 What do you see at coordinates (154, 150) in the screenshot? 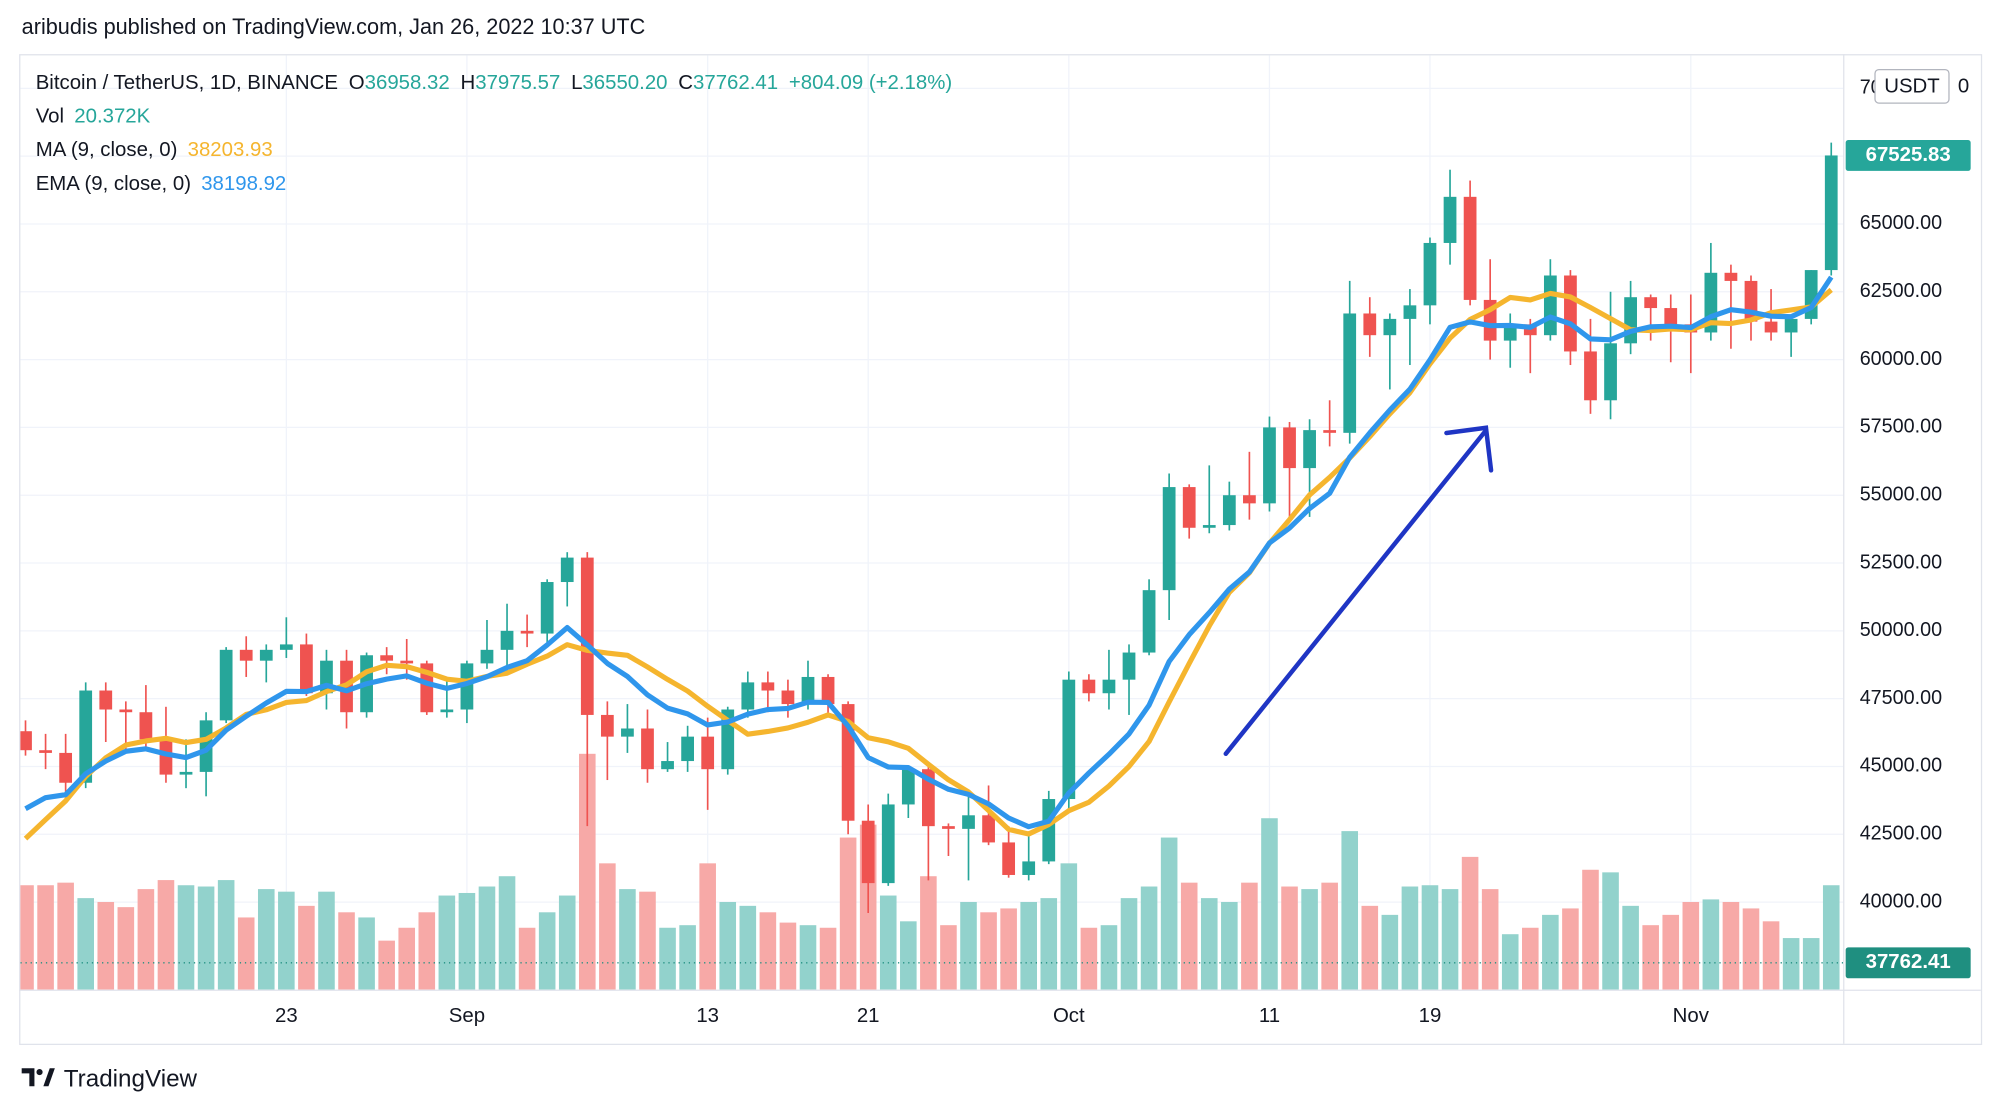
I see `indicator-entry: MA (9, close, 0) 38203.93` at bounding box center [154, 150].